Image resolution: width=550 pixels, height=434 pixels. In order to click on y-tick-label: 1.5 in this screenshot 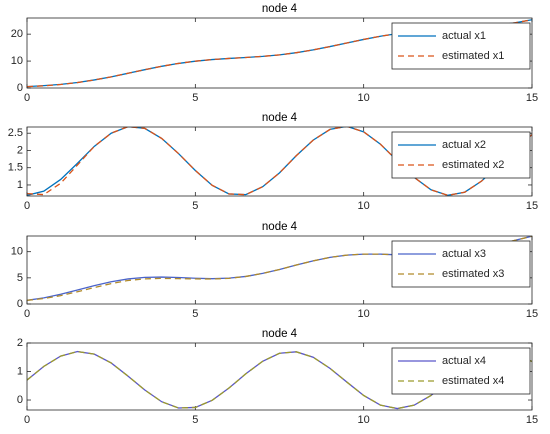, I will do `click(15, 168)`.